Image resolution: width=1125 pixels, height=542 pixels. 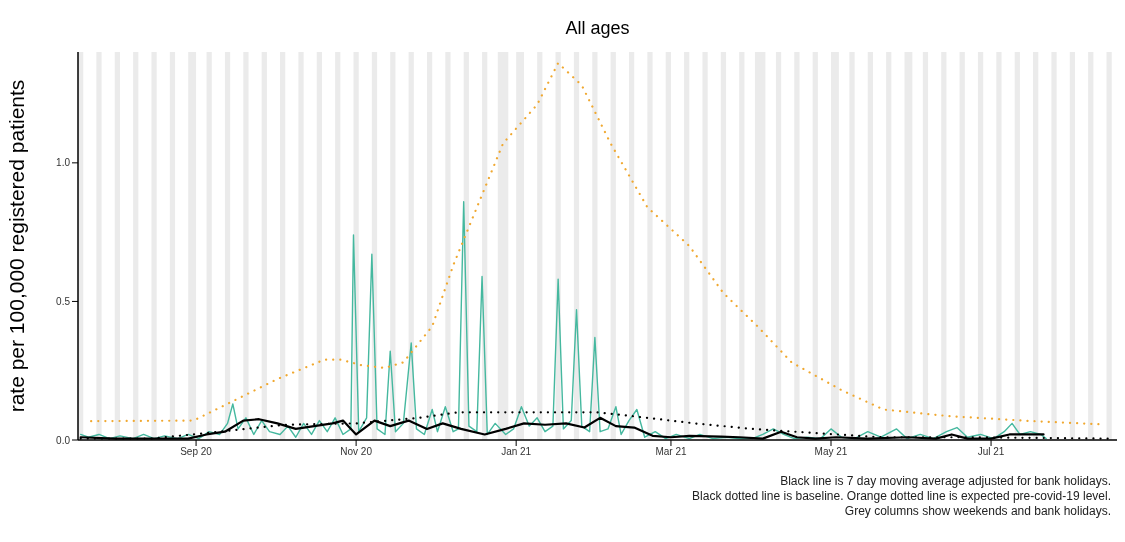 What do you see at coordinates (831, 452) in the screenshot?
I see `x-tick-label: May 21` at bounding box center [831, 452].